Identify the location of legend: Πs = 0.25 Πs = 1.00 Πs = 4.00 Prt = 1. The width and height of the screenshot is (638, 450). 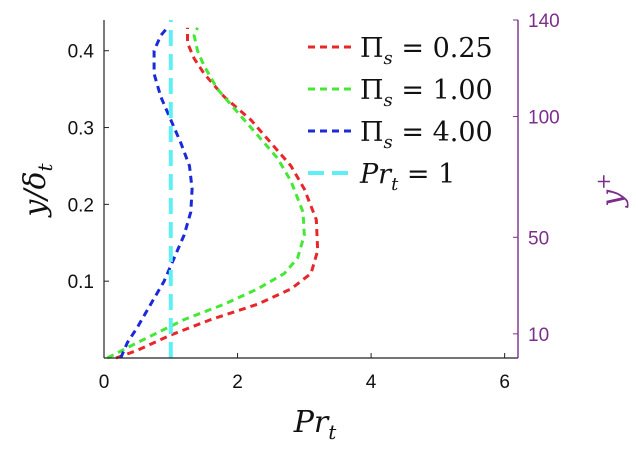
(400, 114).